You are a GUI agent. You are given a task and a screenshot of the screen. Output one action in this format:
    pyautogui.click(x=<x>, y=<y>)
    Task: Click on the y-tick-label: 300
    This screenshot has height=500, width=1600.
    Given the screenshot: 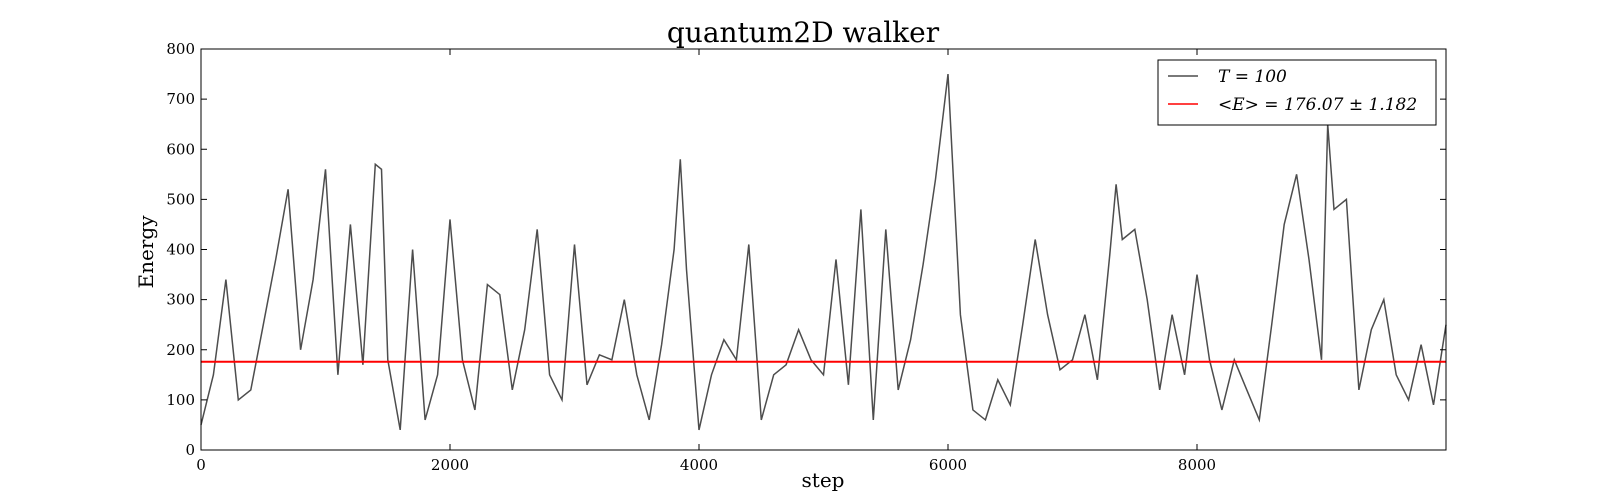 What is the action you would take?
    pyautogui.click(x=180, y=300)
    